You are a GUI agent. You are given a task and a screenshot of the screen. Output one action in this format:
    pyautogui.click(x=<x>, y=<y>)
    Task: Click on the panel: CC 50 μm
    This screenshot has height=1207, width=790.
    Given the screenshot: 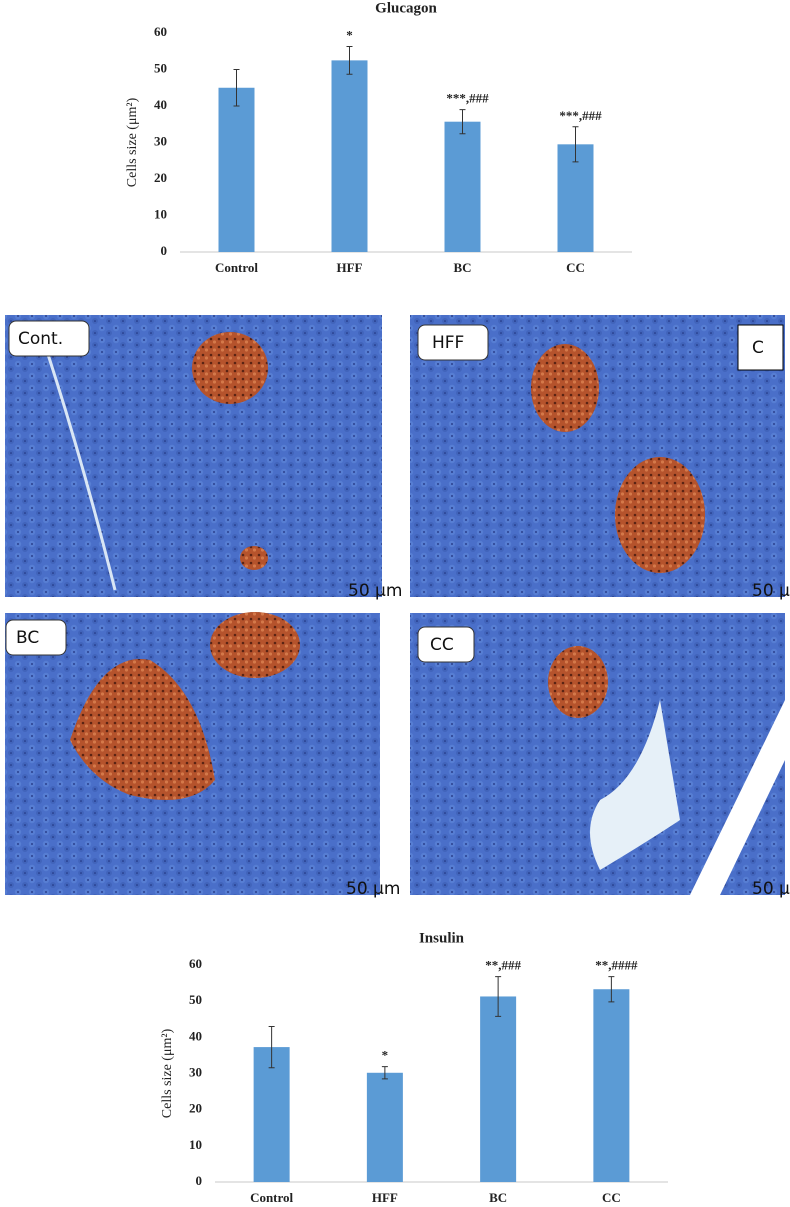 What is the action you would take?
    pyautogui.click(x=600, y=756)
    